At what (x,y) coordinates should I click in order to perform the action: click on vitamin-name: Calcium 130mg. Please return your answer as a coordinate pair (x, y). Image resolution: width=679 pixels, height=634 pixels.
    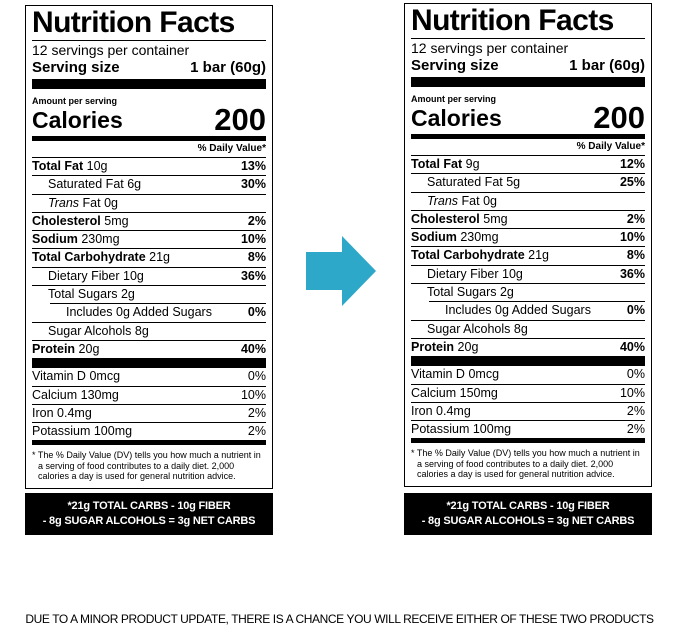
    Looking at the image, I should click on (75, 395).